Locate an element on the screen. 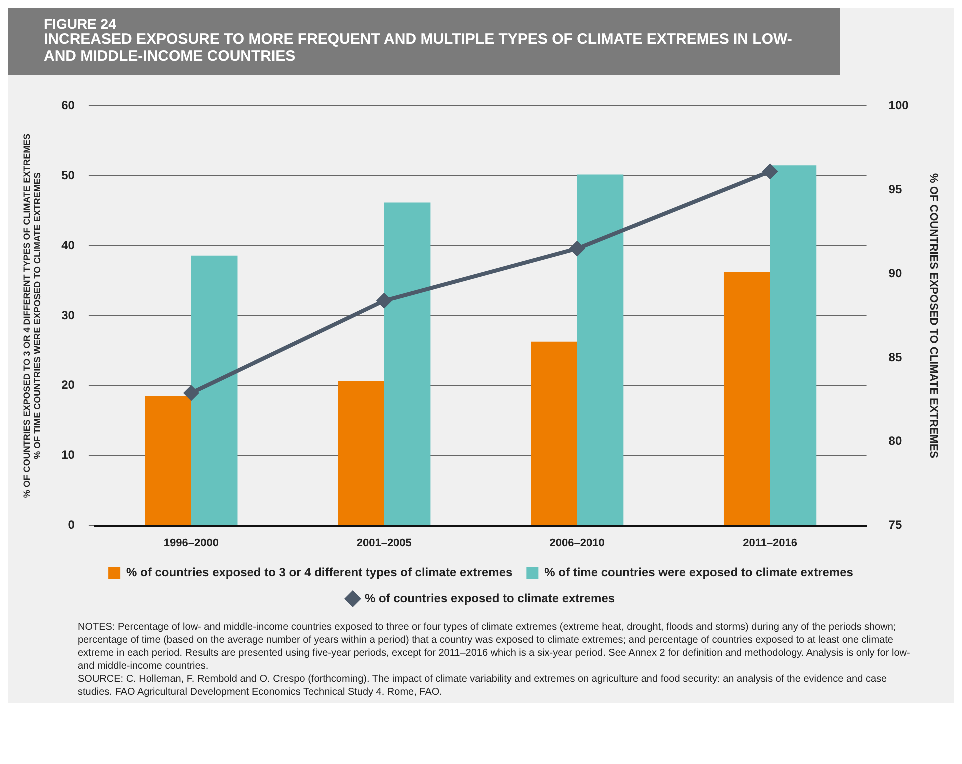 This screenshot has height=764, width=962. y-tick-label: 50 is located at coordinates (69, 175).